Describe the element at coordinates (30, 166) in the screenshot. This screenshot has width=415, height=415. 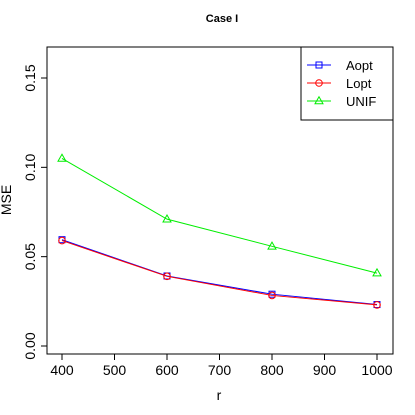
I see `y-tick-label: 0.10` at that location.